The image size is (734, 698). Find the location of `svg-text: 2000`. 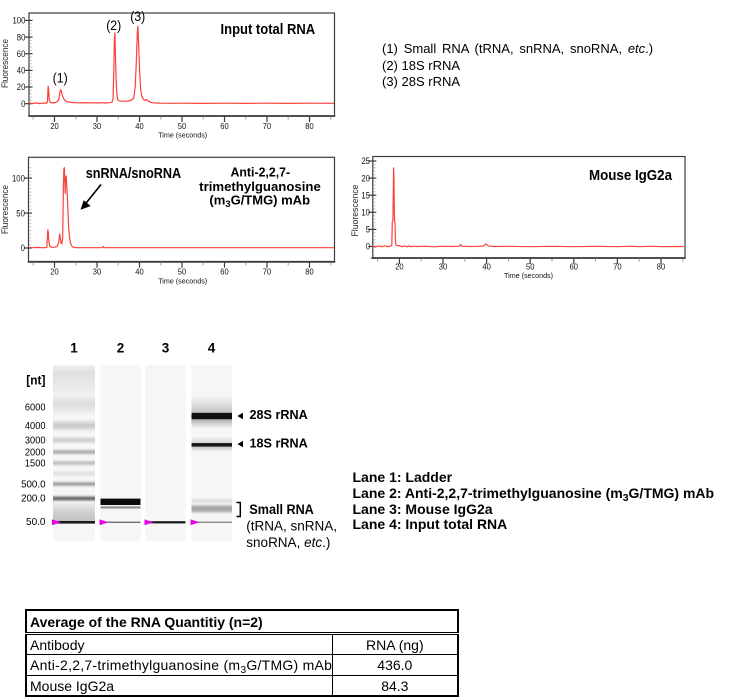

svg-text: 2000 is located at coordinates (35, 453).